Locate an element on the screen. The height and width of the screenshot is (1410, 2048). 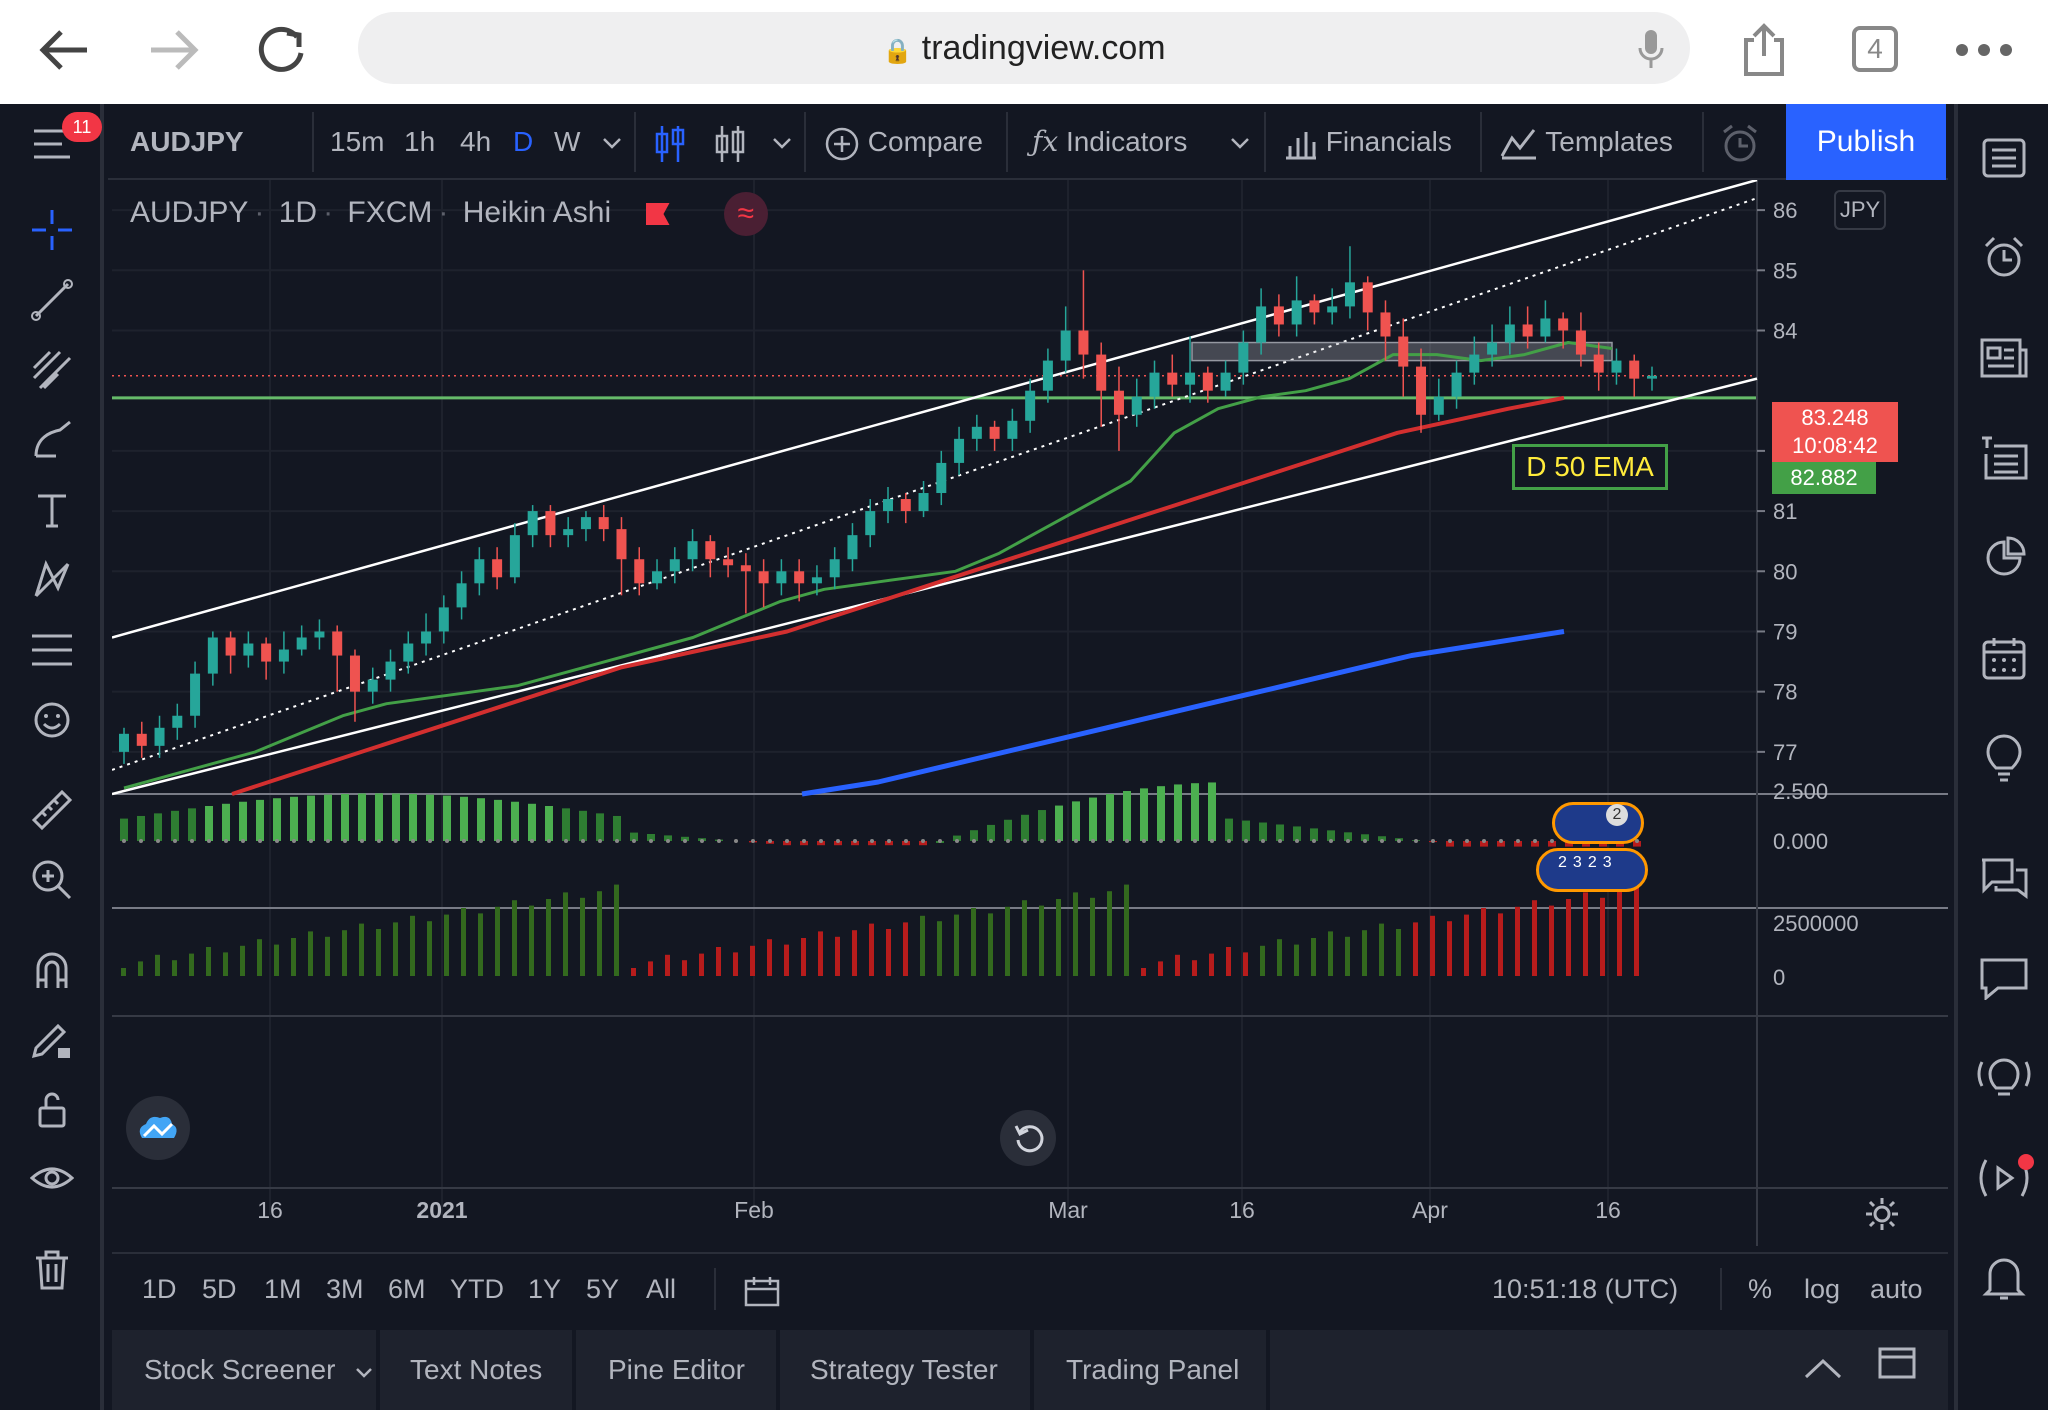
pattern-tool is located at coordinates (52, 580).